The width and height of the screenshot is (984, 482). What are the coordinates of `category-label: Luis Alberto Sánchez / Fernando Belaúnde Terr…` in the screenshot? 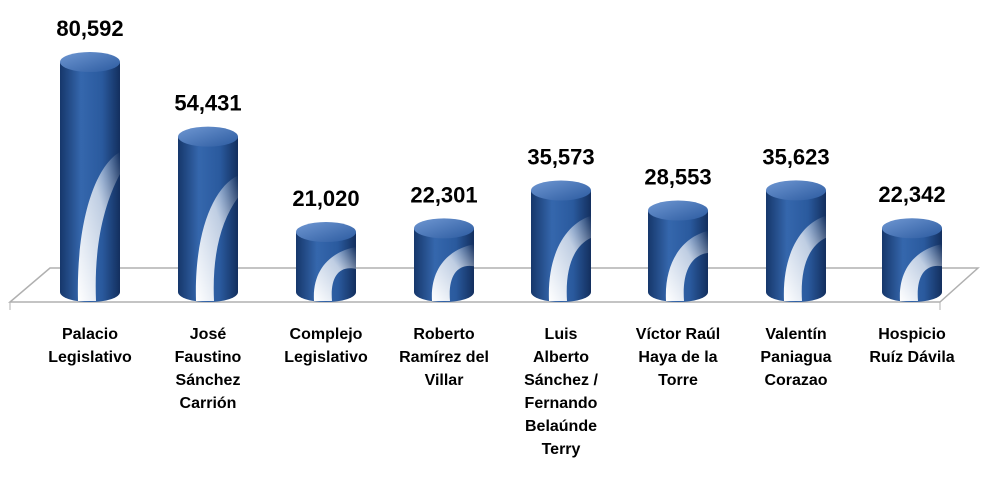 It's located at (561, 392).